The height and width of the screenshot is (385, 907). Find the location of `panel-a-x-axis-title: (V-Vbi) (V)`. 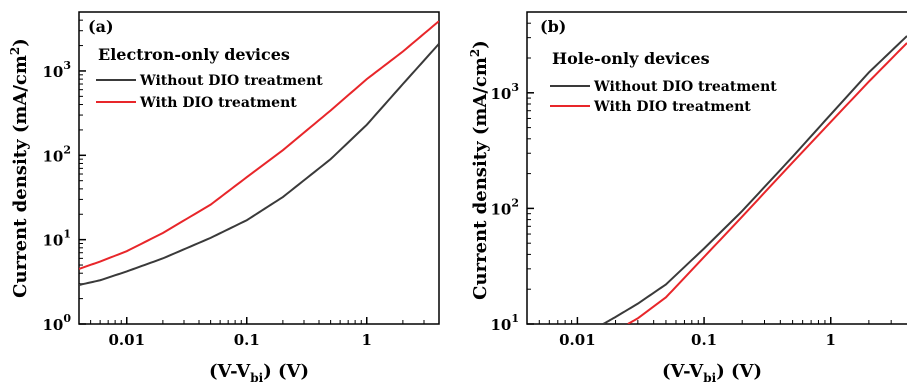

panel-a-x-axis-title: (V-Vbi) (V) is located at coordinates (259, 373).